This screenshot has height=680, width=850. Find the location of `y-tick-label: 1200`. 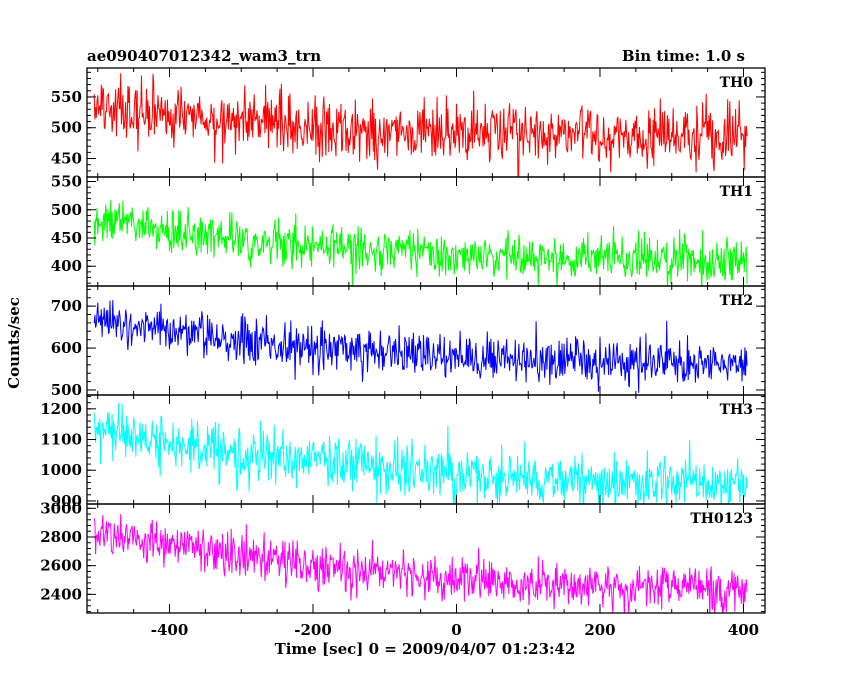

y-tick-label: 1200 is located at coordinates (61, 409).